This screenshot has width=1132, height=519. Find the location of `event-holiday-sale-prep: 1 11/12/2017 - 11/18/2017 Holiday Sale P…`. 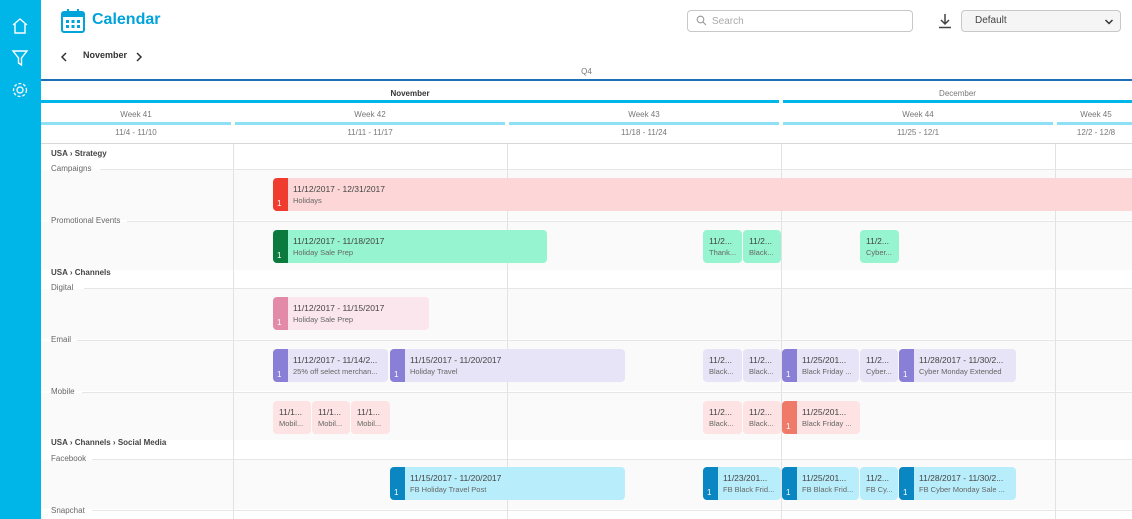

event-holiday-sale-prep: 1 11/12/2017 - 11/18/2017 Holiday Sale P… is located at coordinates (410, 246).